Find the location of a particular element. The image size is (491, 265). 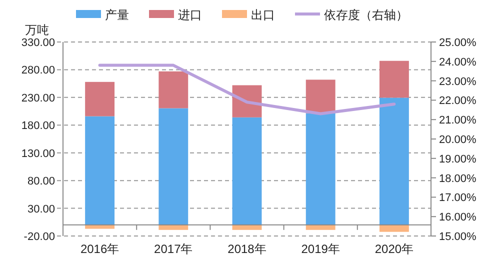

y-tick-label: 80.00 is located at coordinates (41, 182).